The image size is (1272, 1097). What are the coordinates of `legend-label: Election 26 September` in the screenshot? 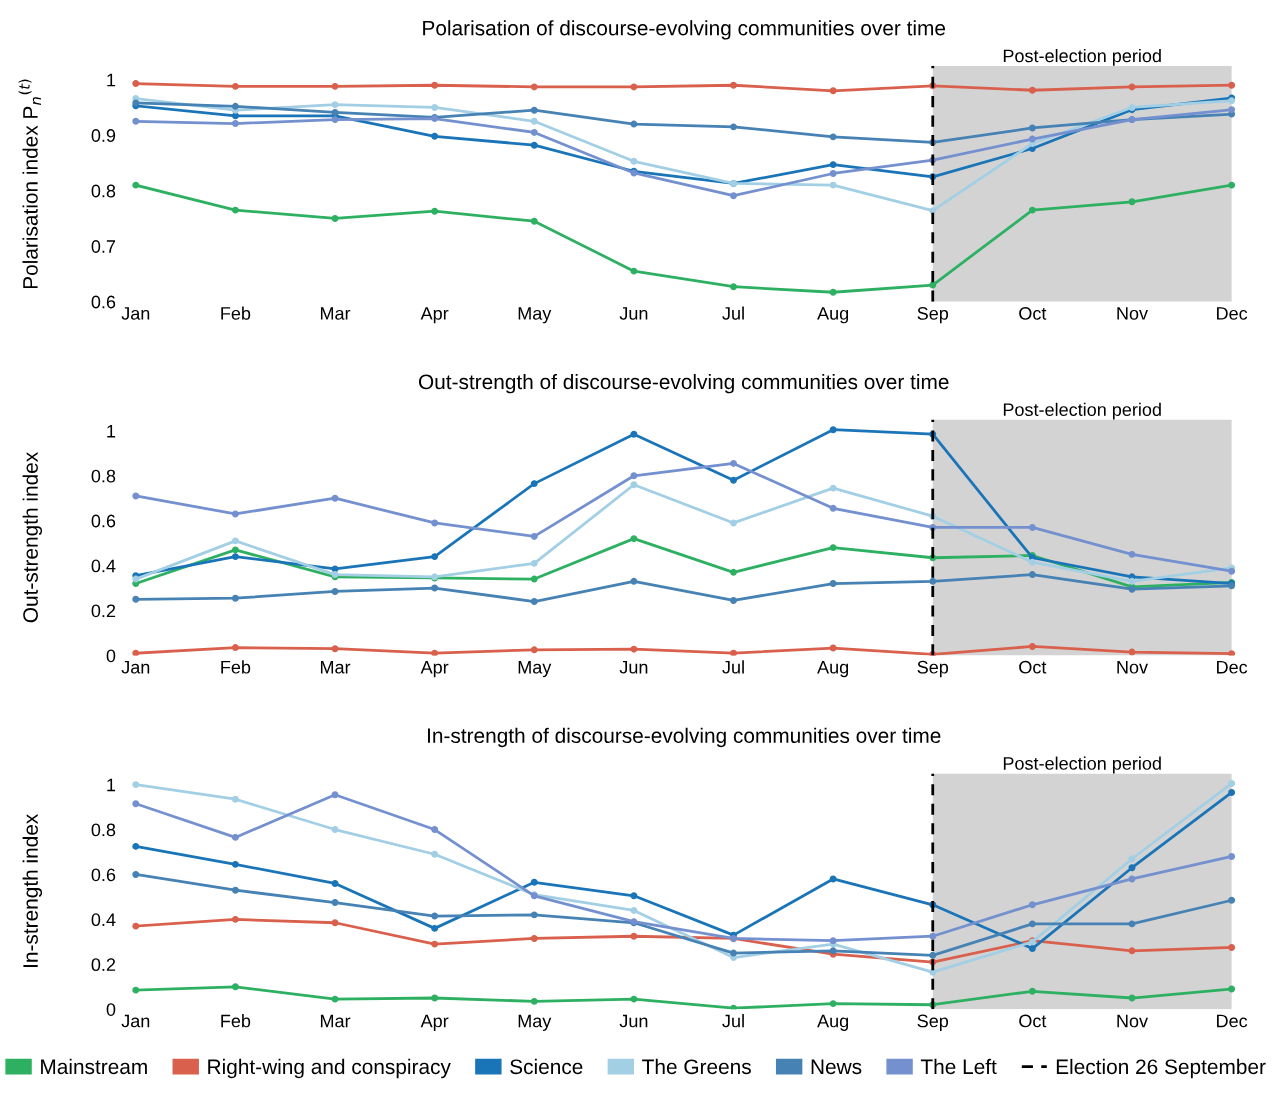 It's located at (1161, 1068).